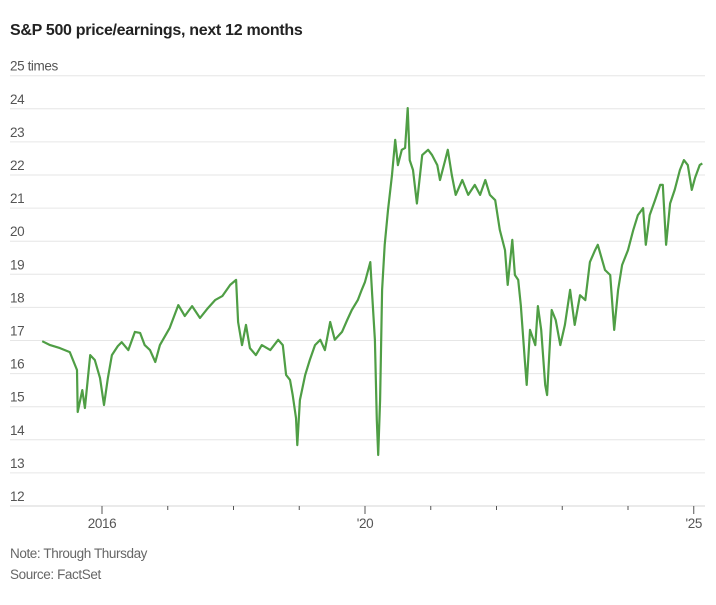 This screenshot has width=716, height=605. What do you see at coordinates (34, 281) in the screenshot?
I see `y-axis-labels: 12 13 14 15 16 17 18 19 20 21 22 23 24 25 times` at bounding box center [34, 281].